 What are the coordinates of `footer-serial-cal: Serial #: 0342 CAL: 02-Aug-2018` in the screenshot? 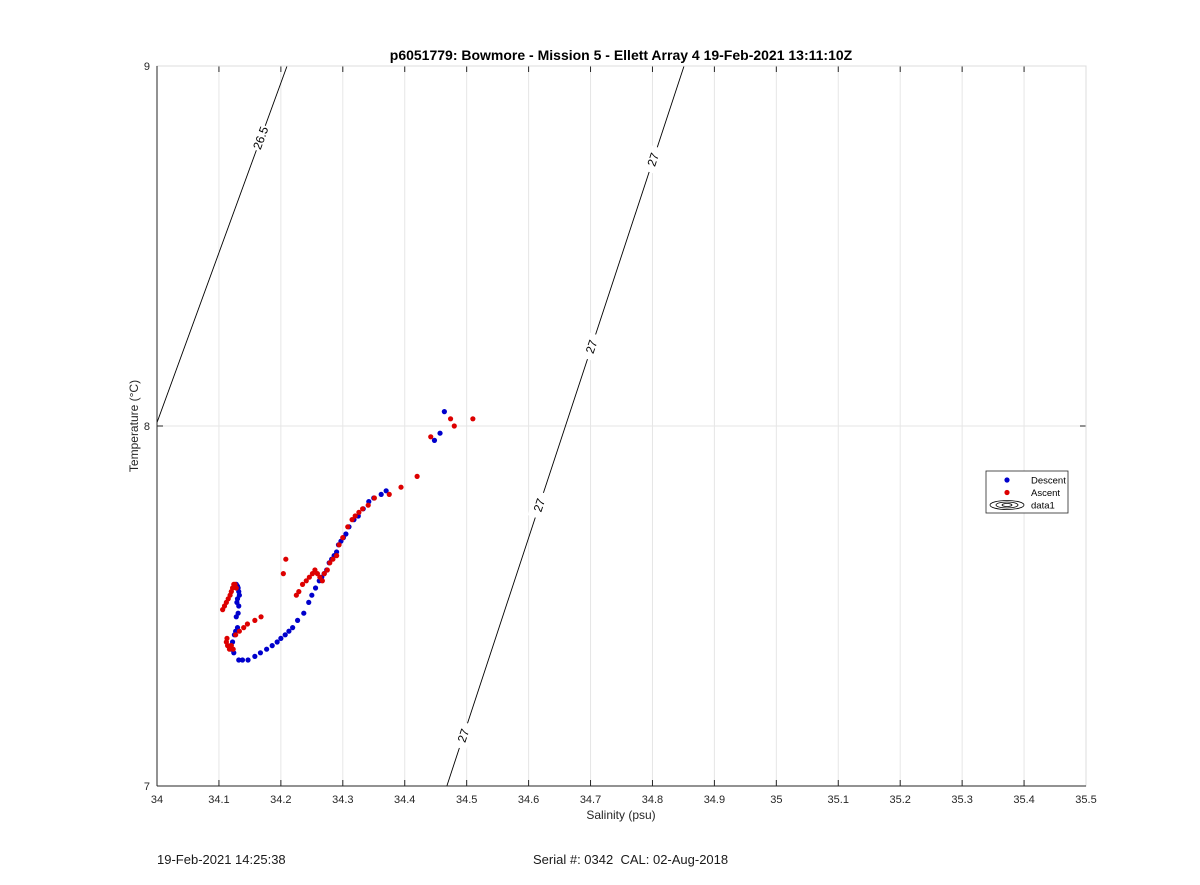 It's located at (631, 859).